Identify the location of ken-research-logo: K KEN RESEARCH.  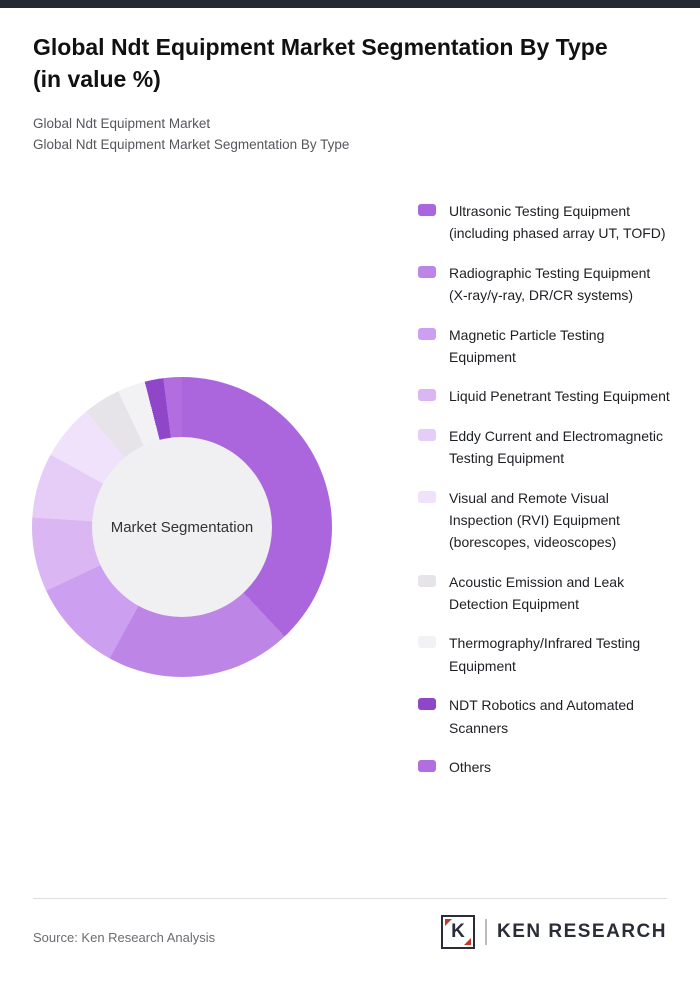
(553, 932).